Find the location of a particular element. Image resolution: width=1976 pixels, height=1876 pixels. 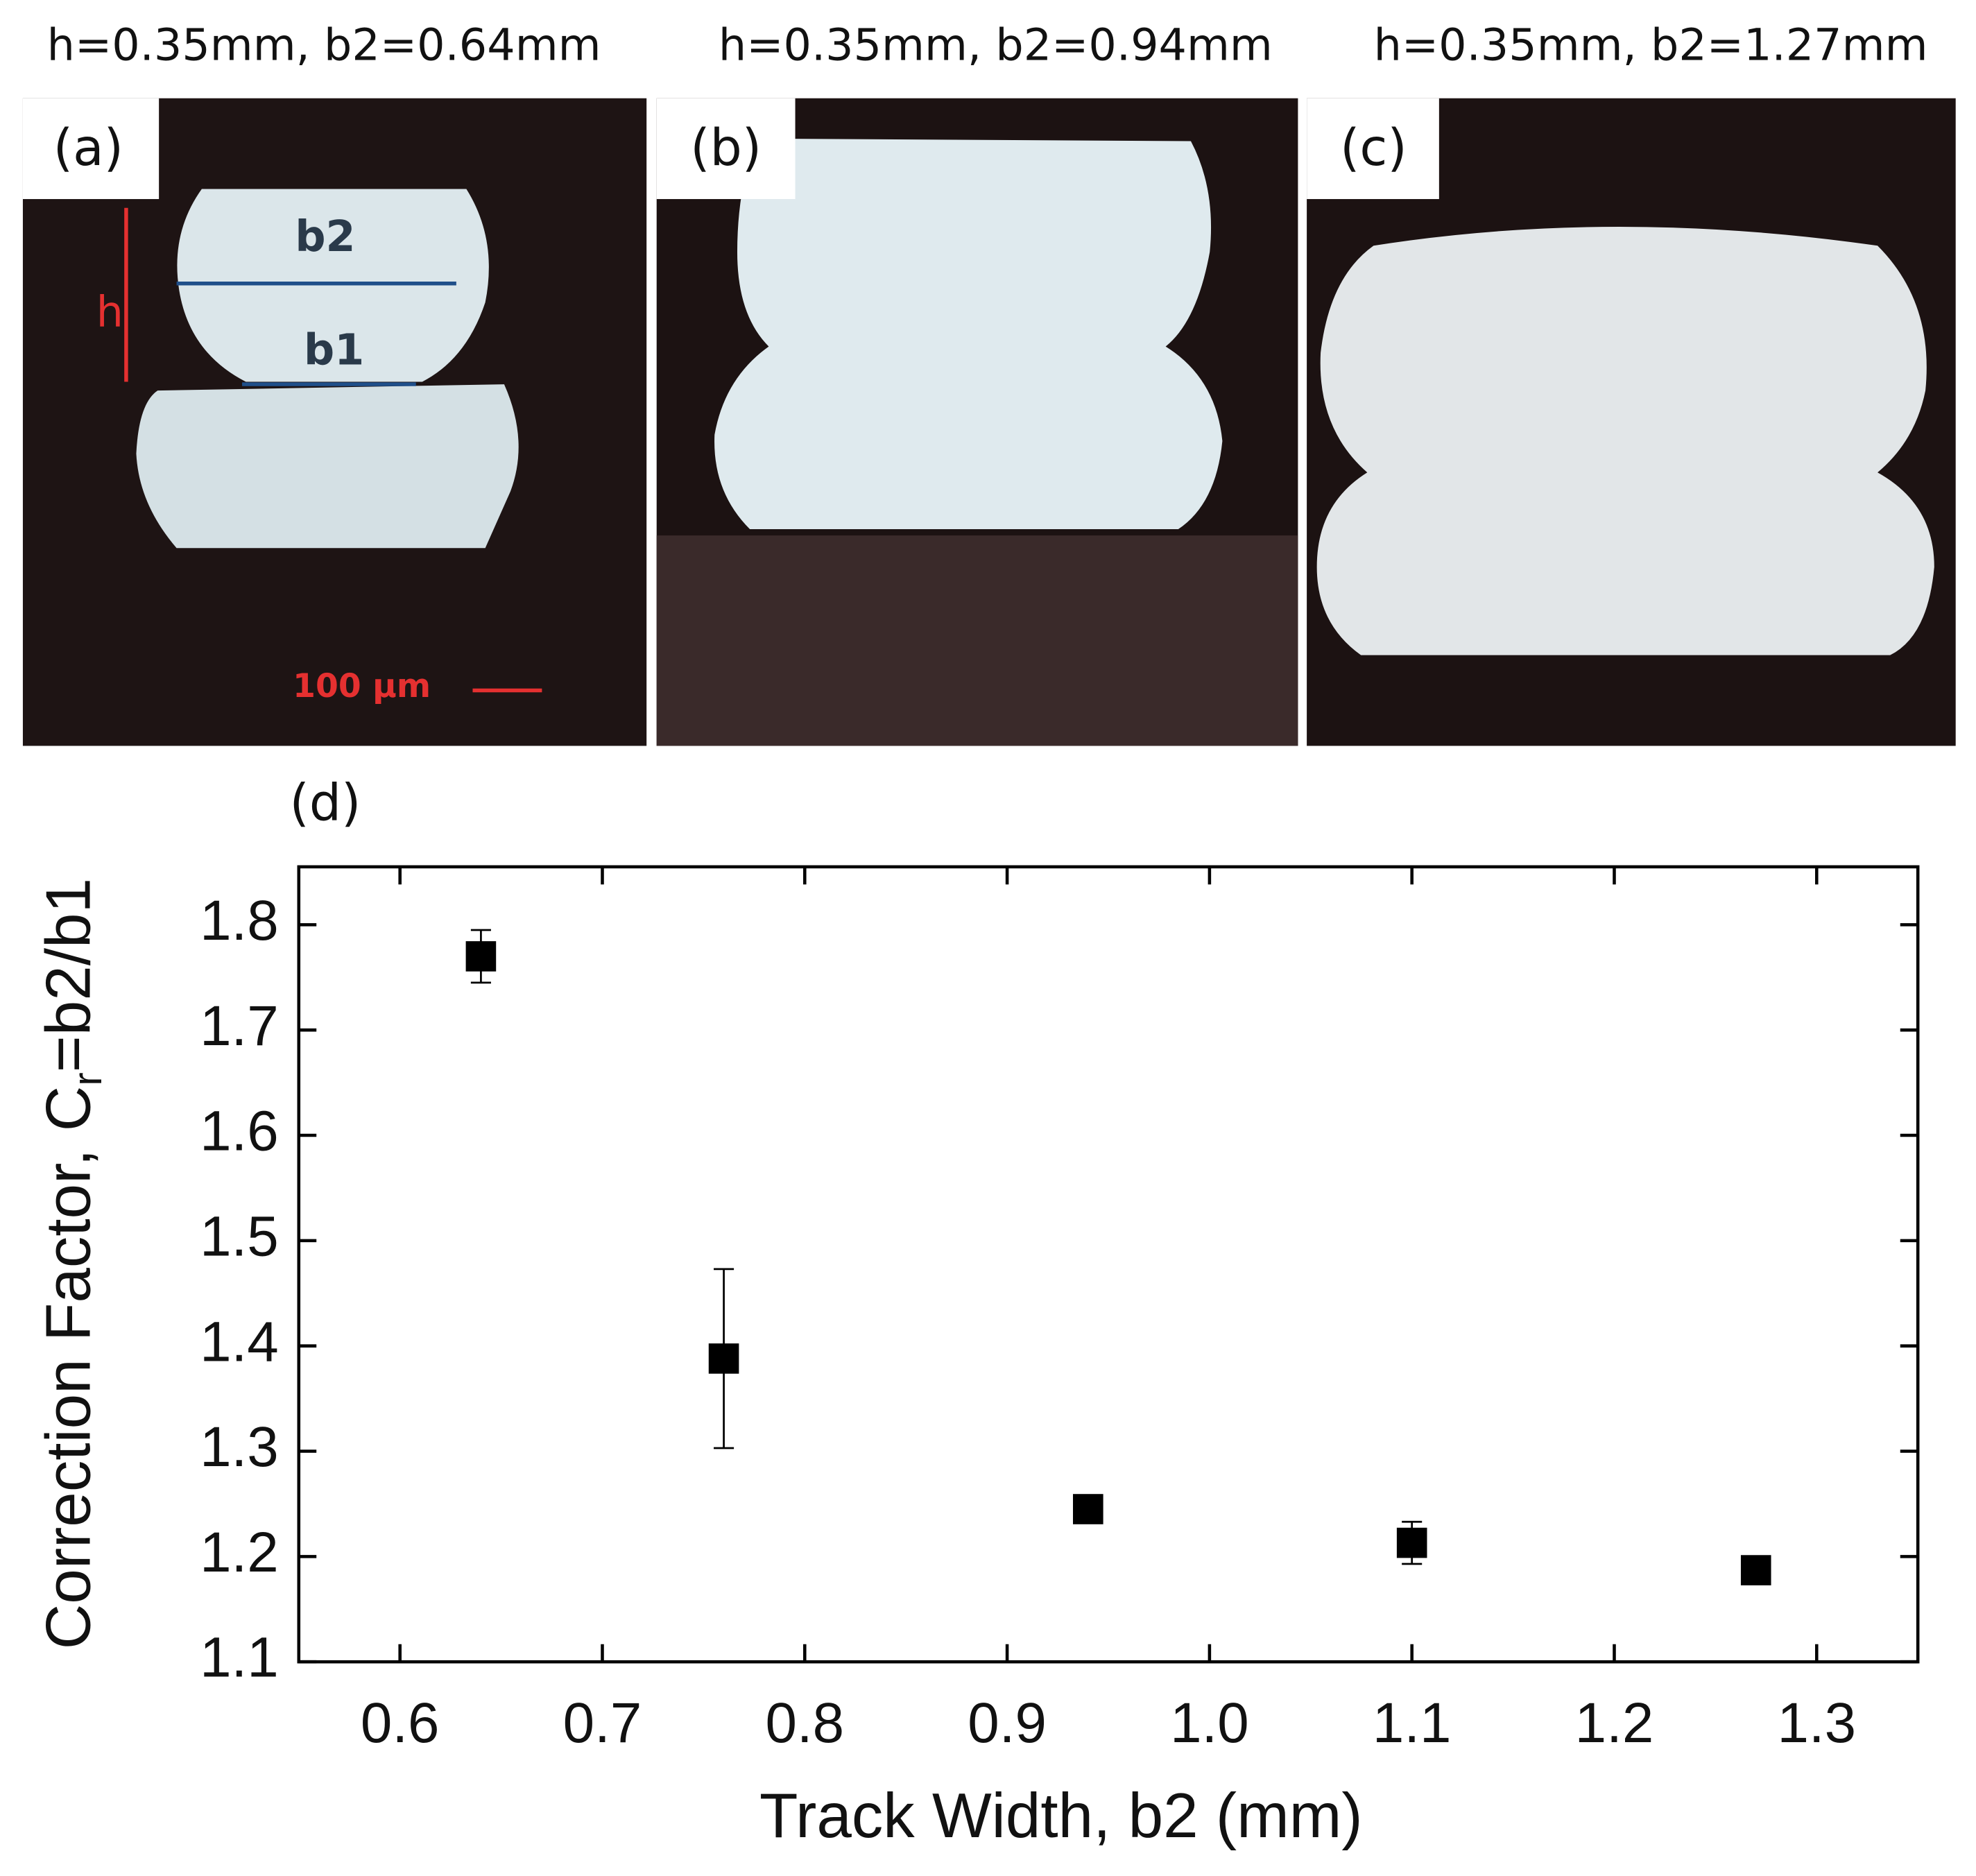

scale-bar-label: 100 µm is located at coordinates (362, 686).